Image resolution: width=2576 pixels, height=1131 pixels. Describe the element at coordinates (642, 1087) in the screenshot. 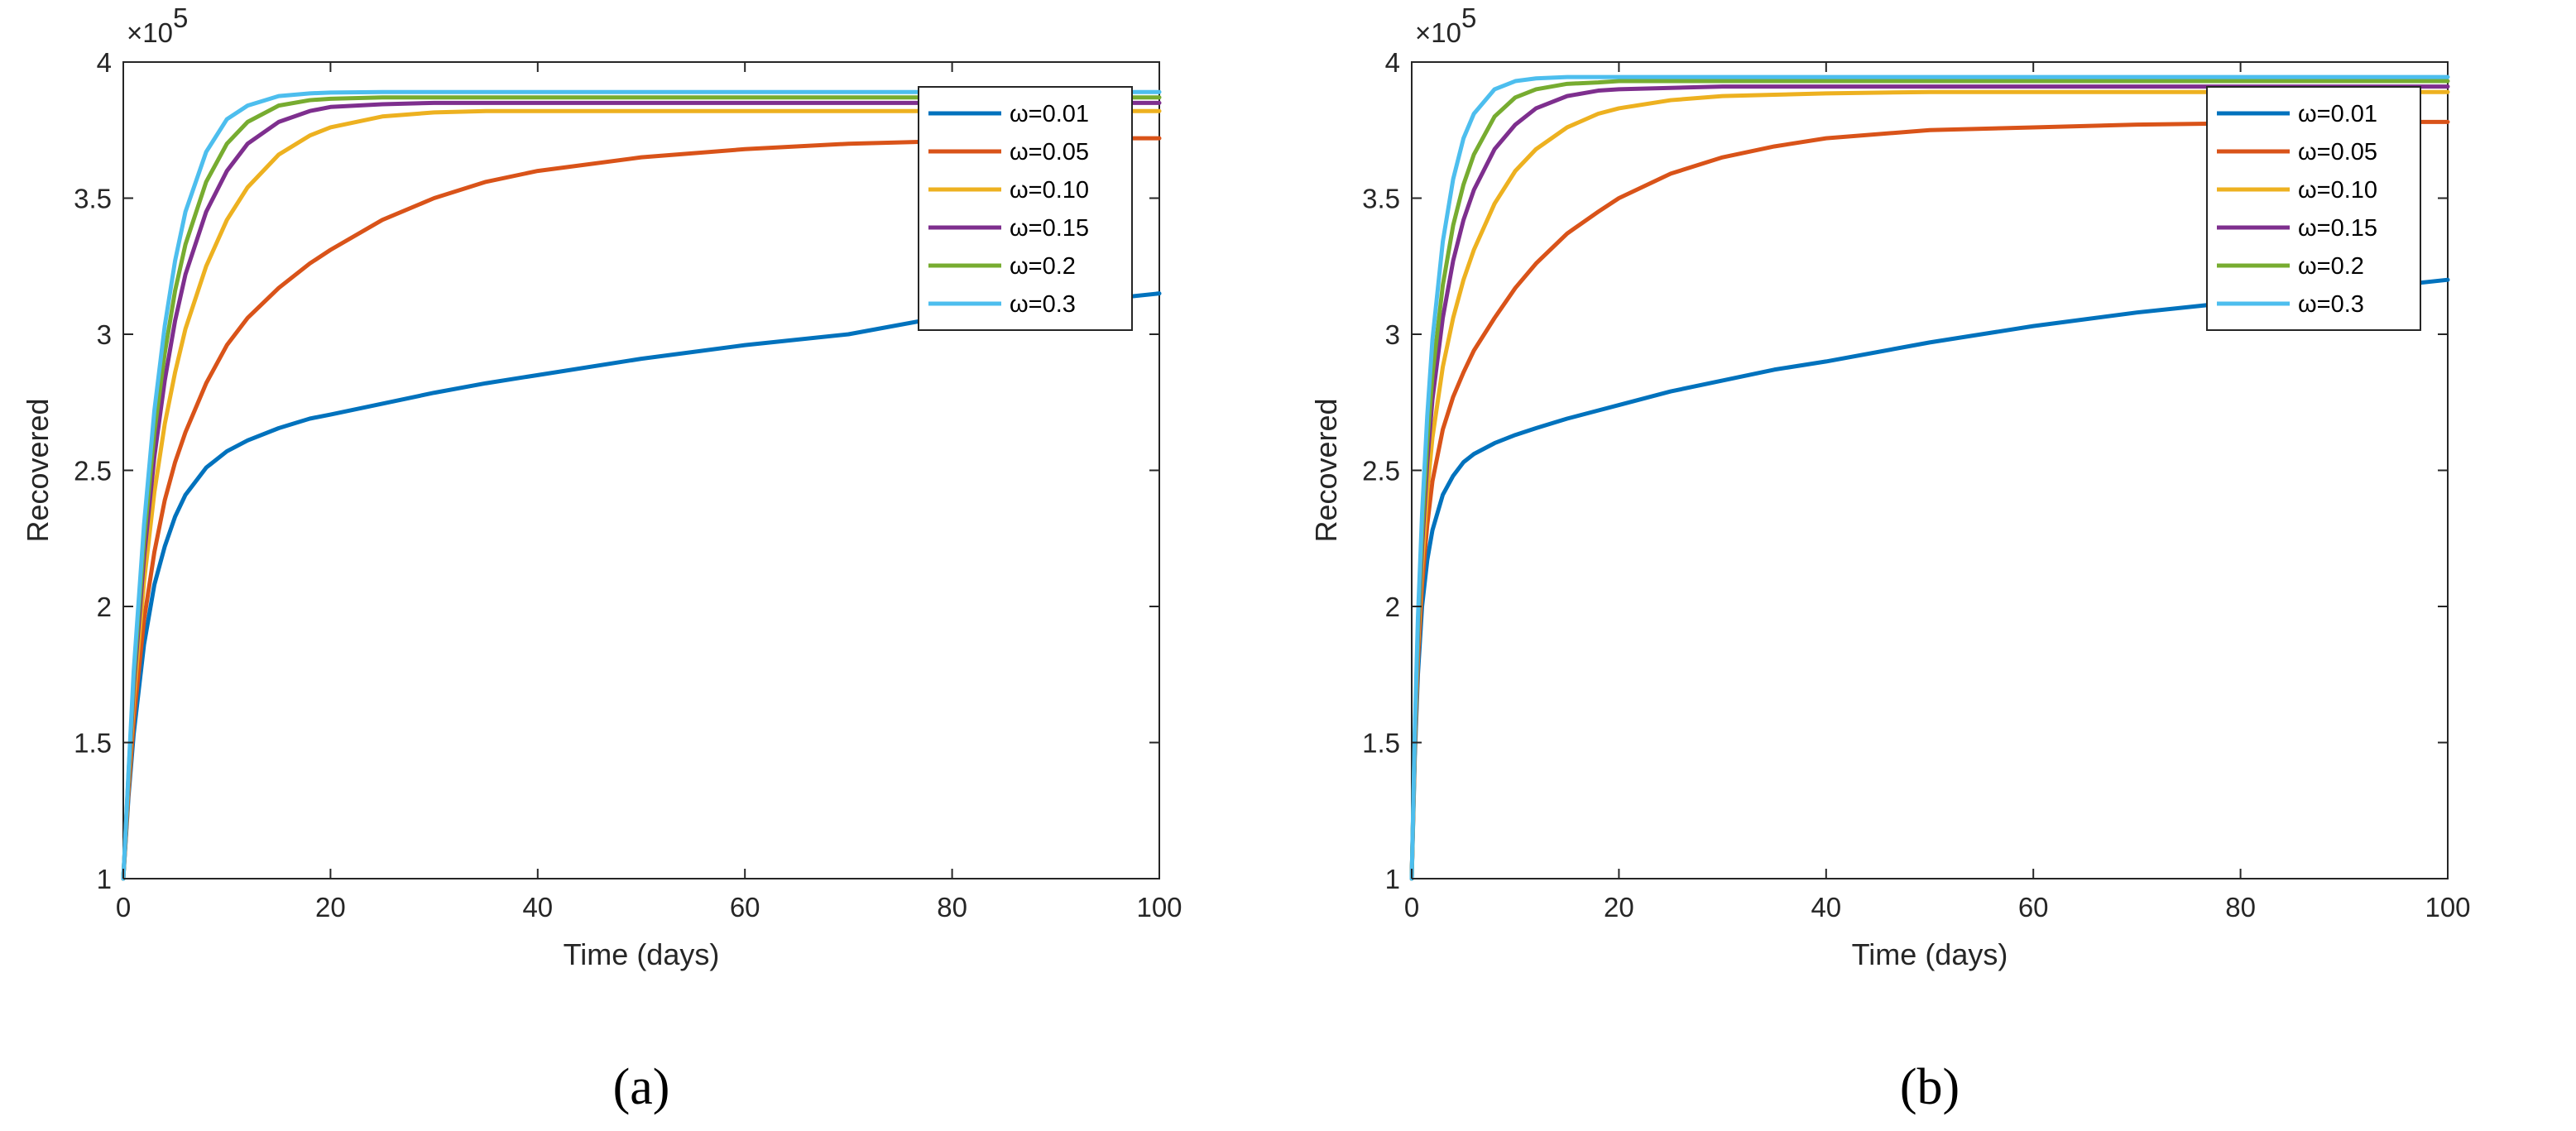

I see `panel-caption: (a)` at that location.